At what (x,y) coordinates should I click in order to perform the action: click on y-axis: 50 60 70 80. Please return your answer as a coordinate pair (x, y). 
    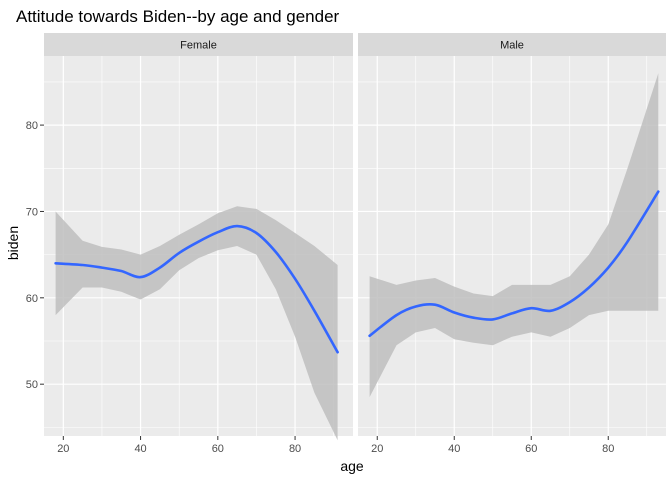
    Looking at the image, I should click on (35, 255).